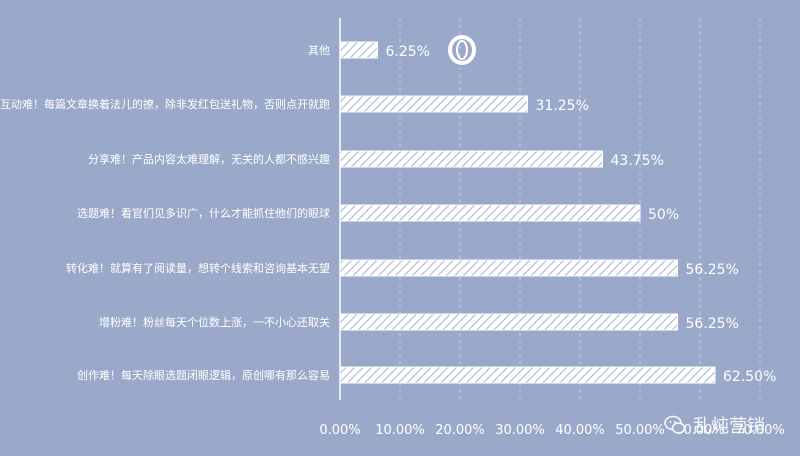 The height and width of the screenshot is (456, 800). Describe the element at coordinates (214, 322) in the screenshot. I see `category-label: 增粉难！粉丝每天个位数上涨，一不小心还取关` at that location.